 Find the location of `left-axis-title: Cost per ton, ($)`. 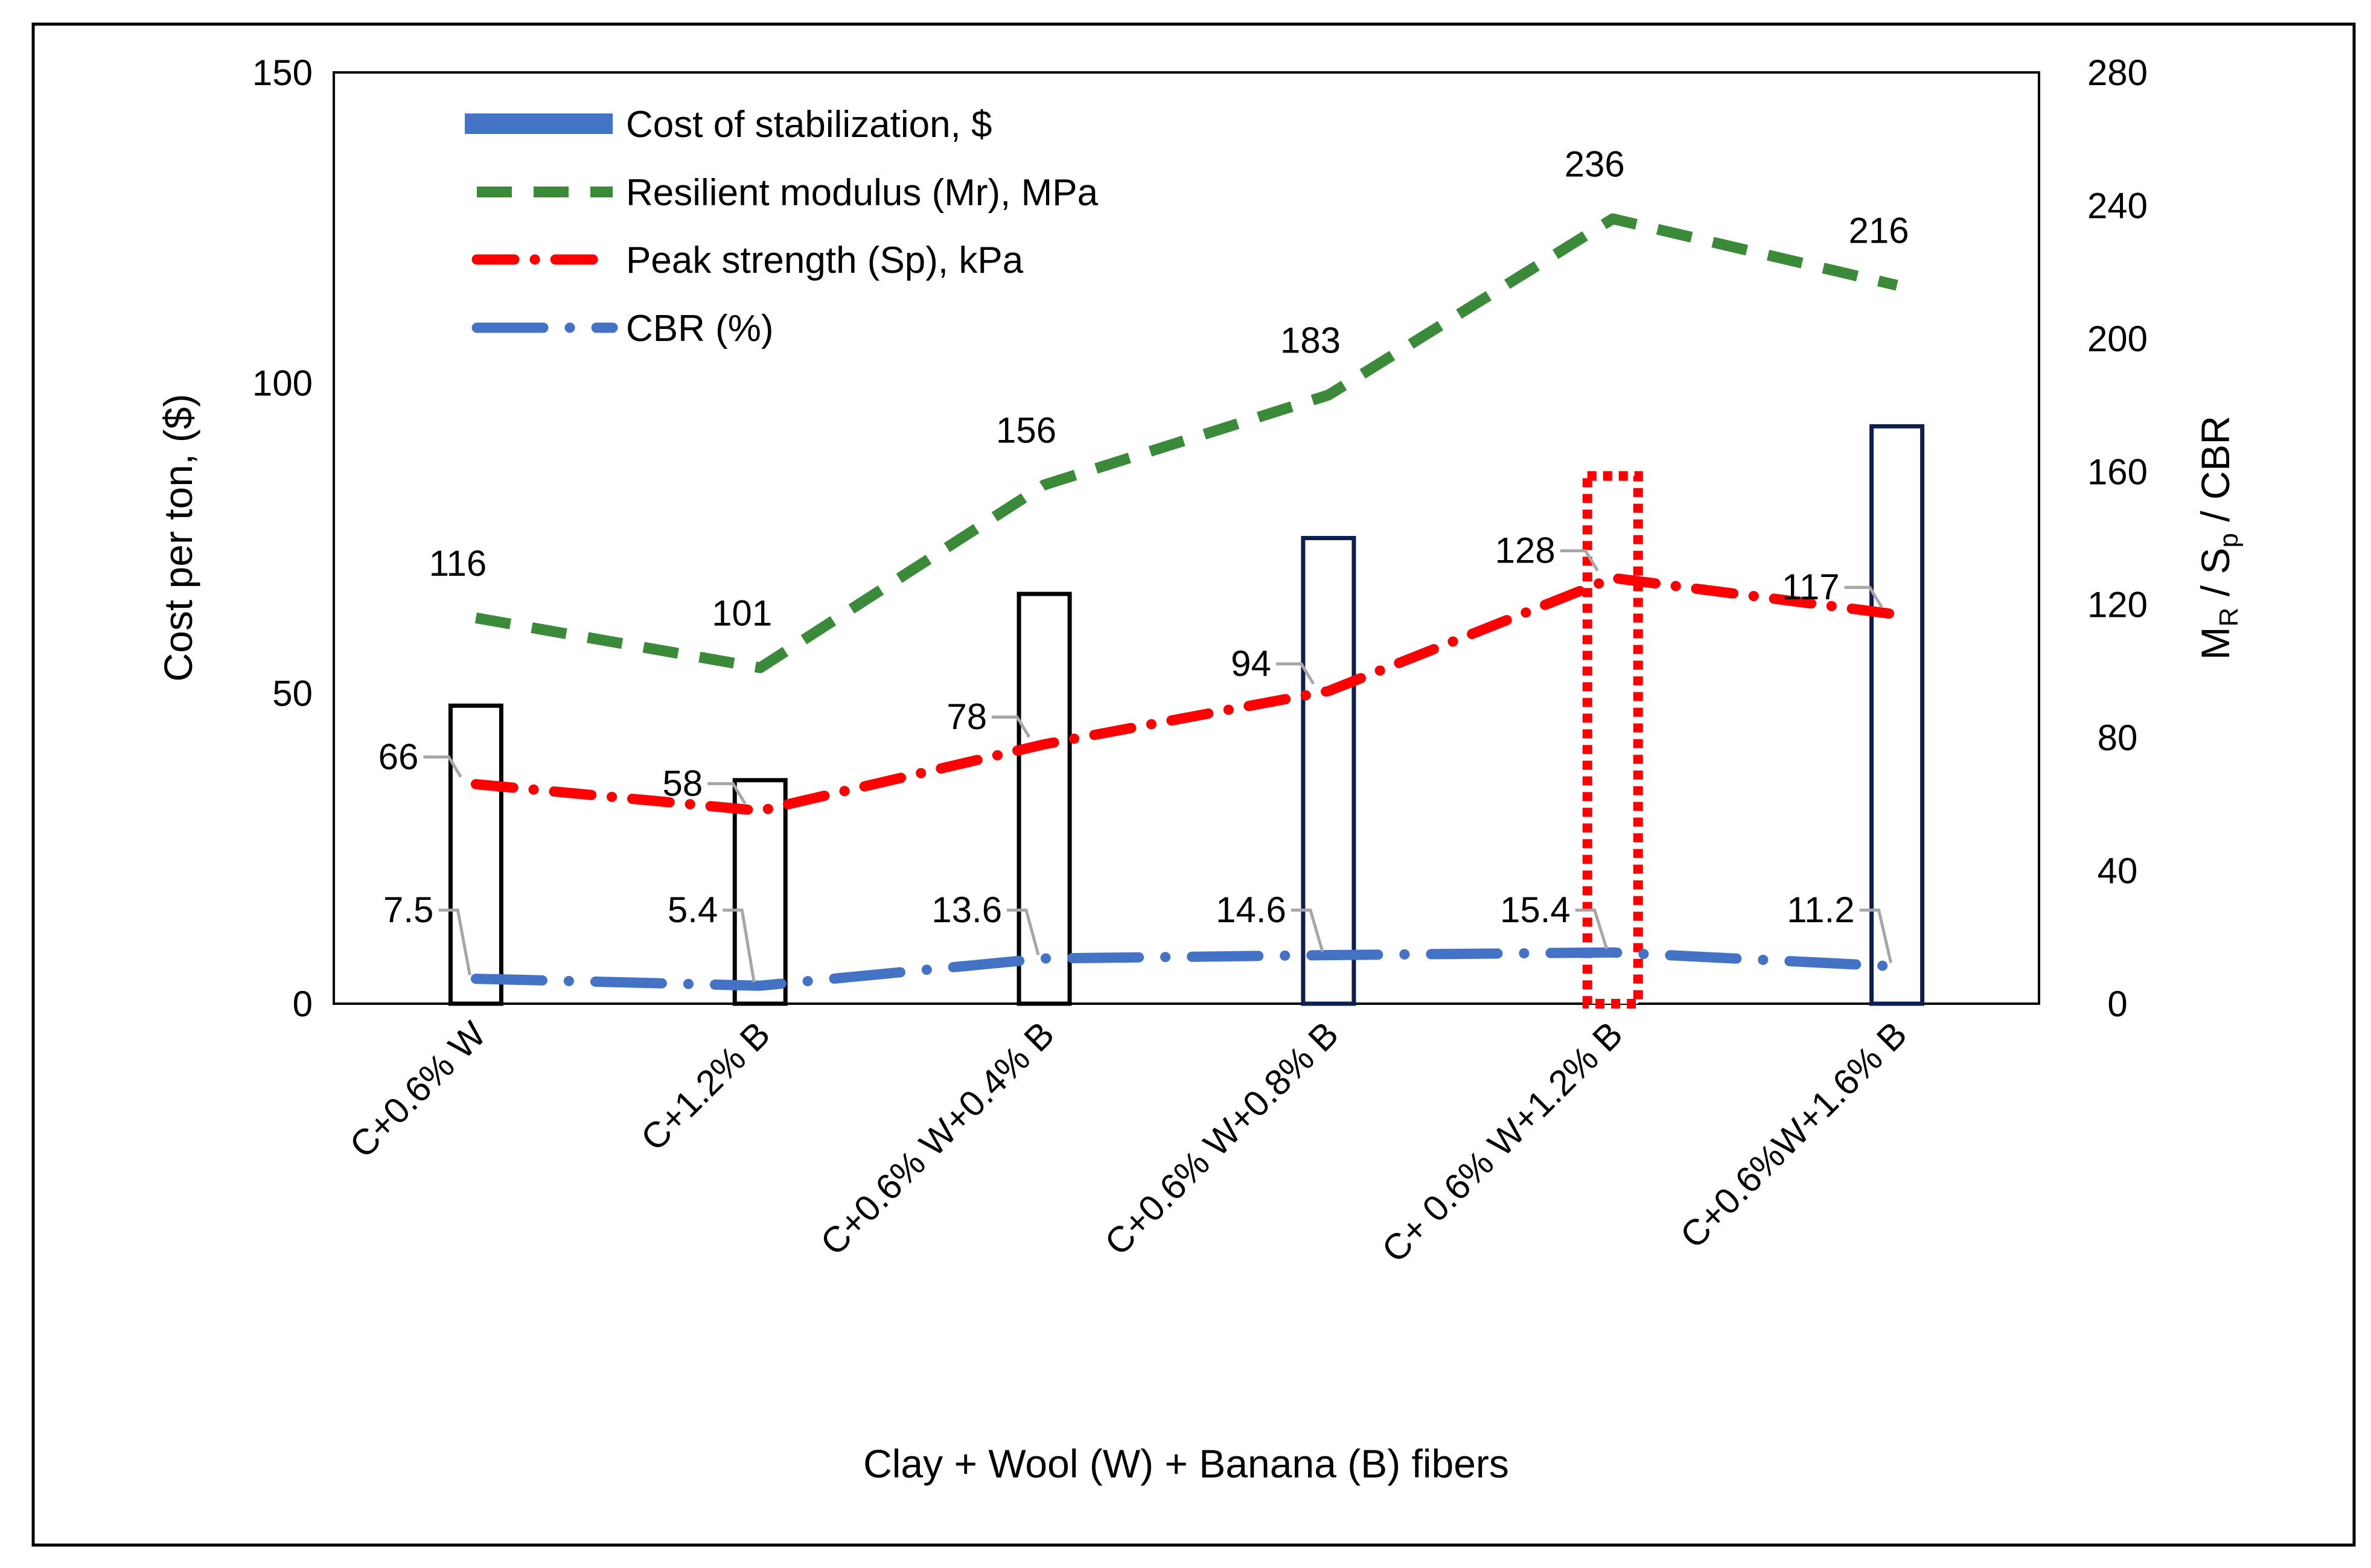

left-axis-title: Cost per ton, ($) is located at coordinates (178, 538).